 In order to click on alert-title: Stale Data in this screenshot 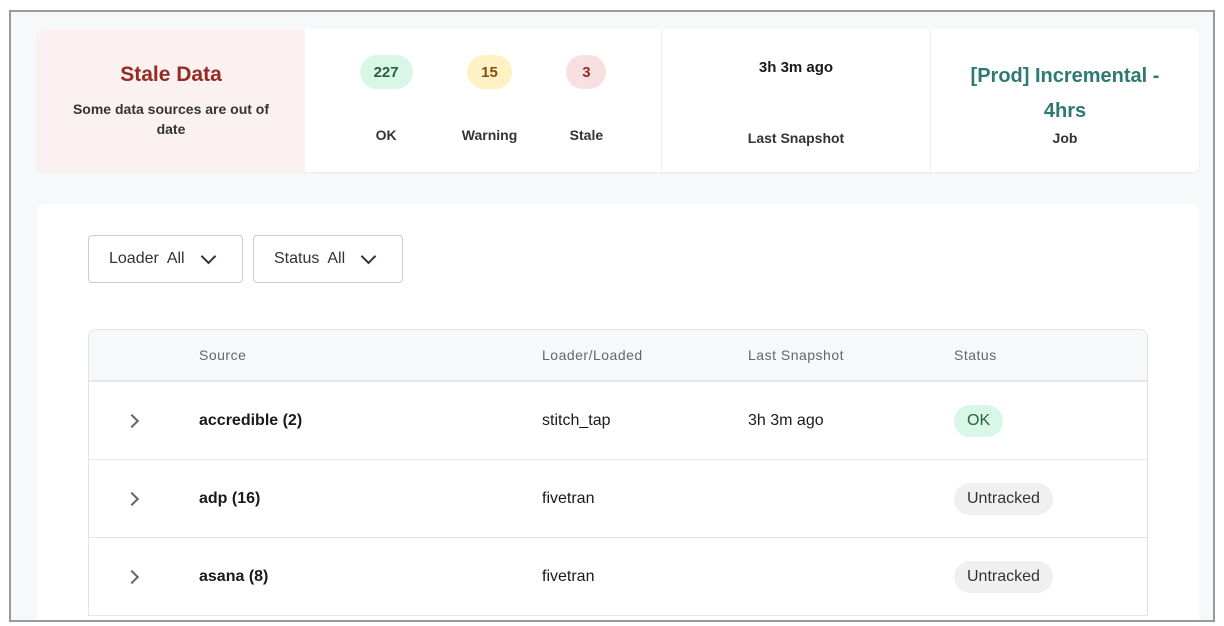, I will do `click(171, 74)`.